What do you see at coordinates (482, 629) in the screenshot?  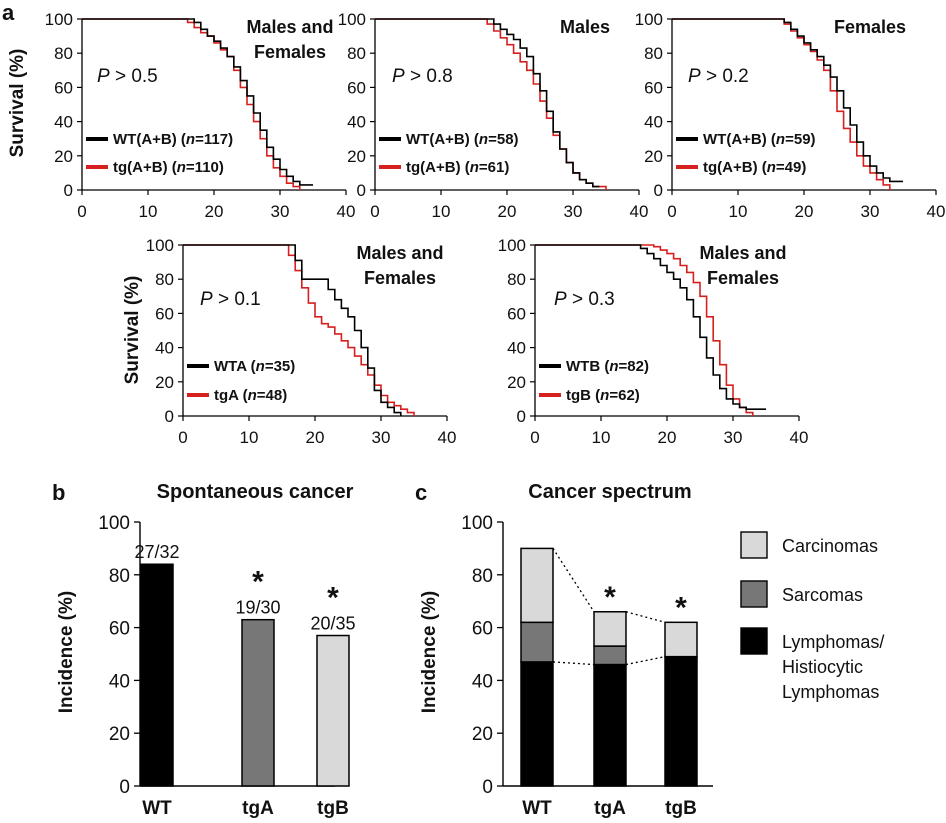 I see `y-tick-label: 60` at bounding box center [482, 629].